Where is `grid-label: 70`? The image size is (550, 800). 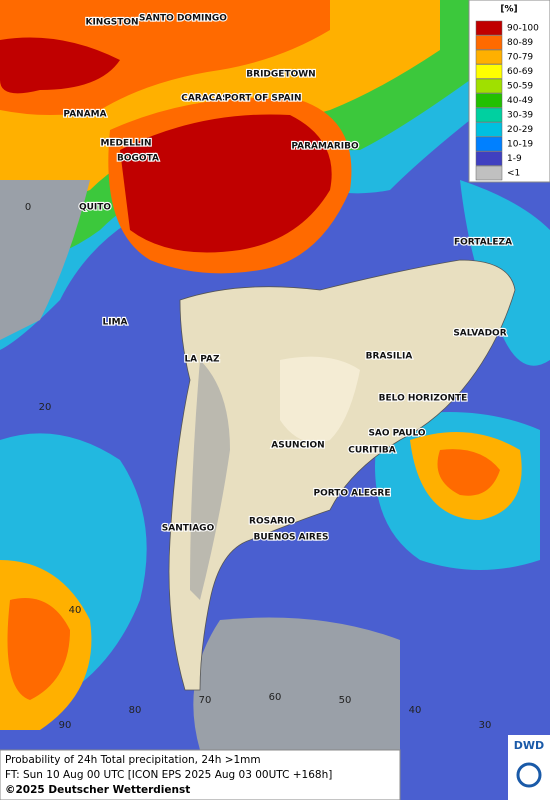
grid-label: 70 is located at coordinates (205, 700).